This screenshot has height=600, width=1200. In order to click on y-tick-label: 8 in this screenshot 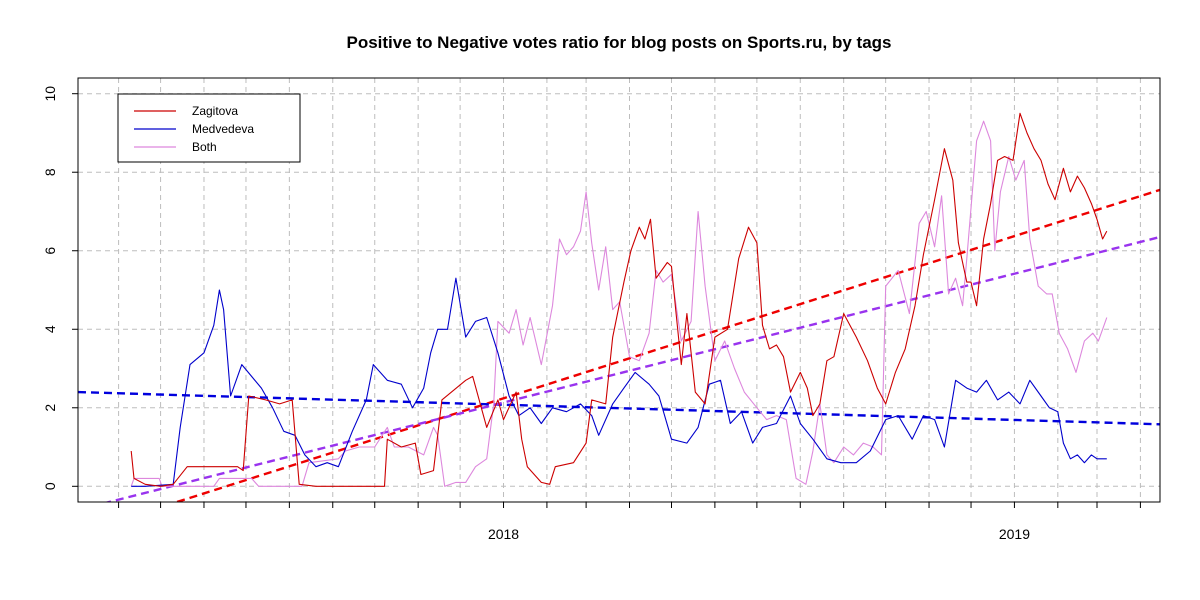, I will do `click(50, 172)`.